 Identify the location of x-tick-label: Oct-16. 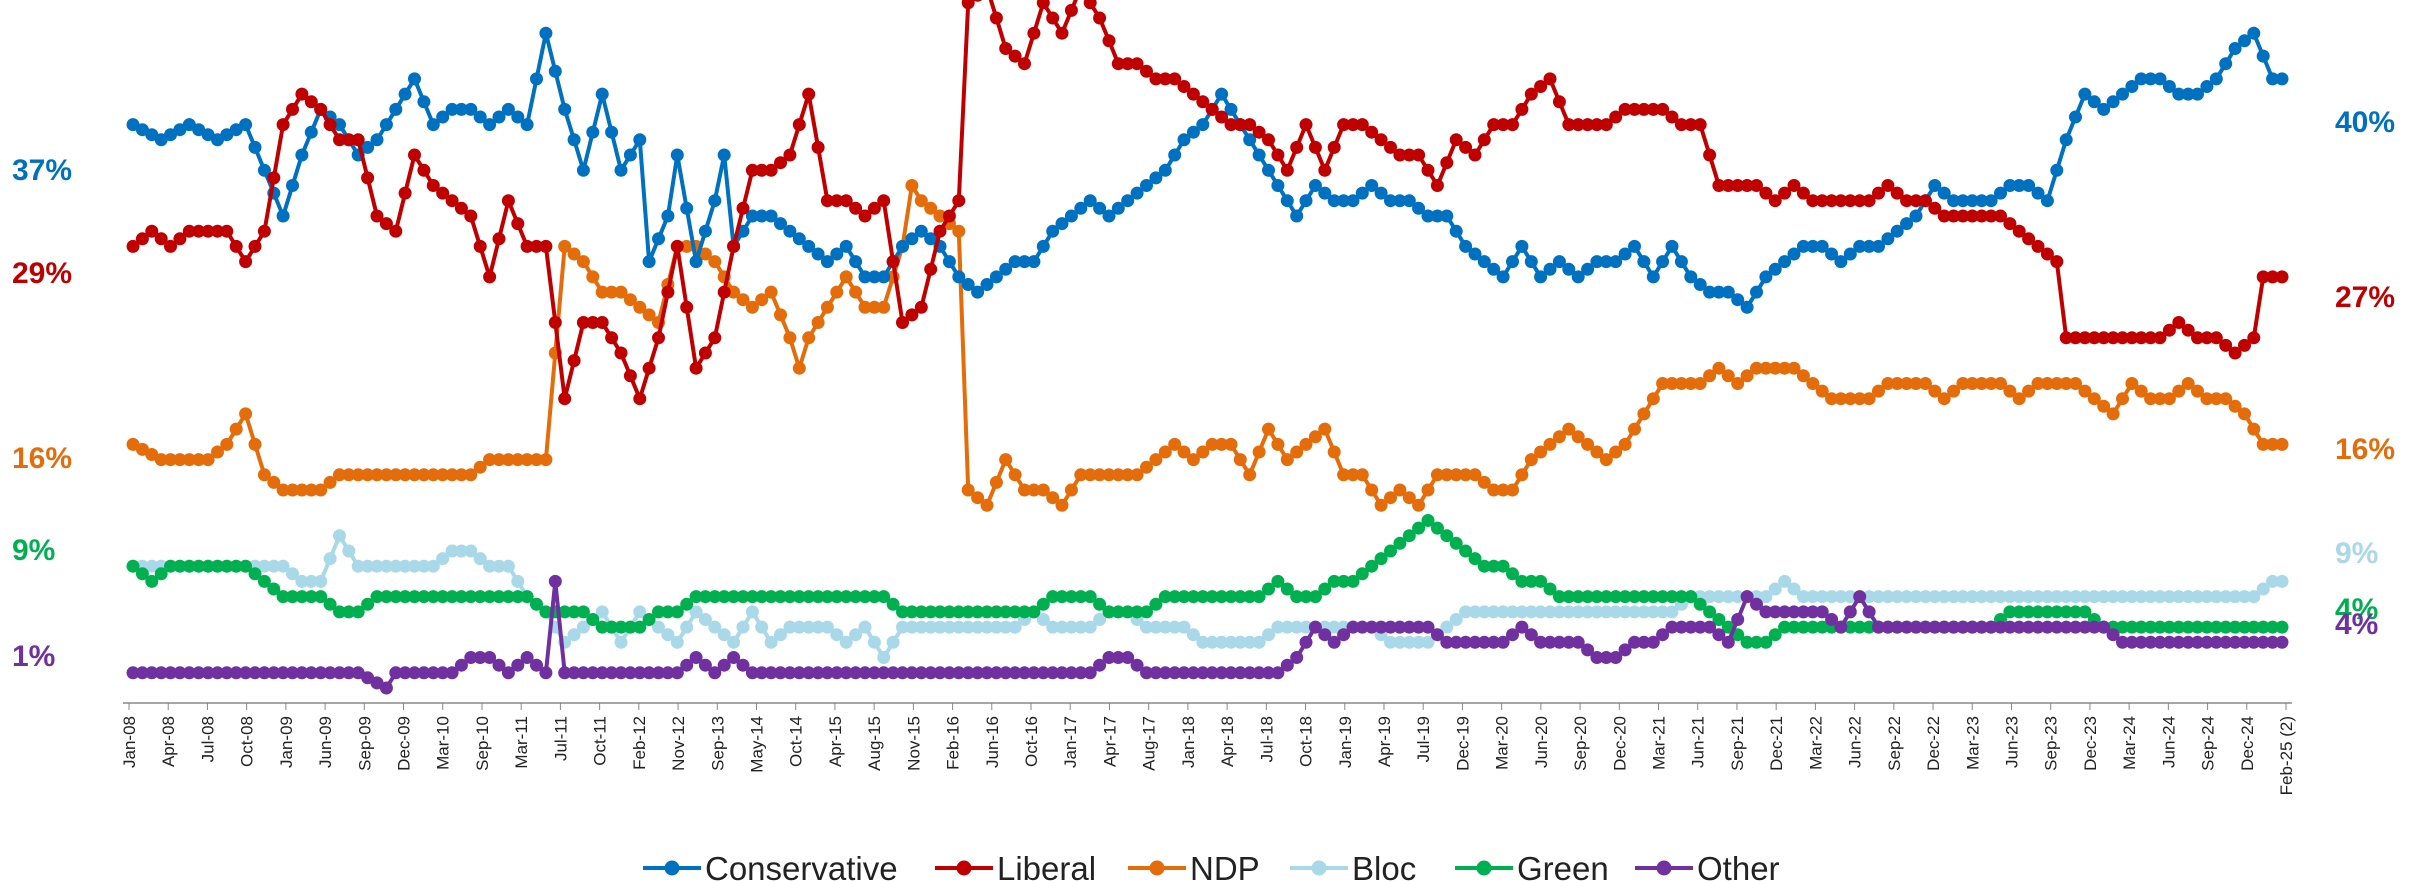
(1031, 741).